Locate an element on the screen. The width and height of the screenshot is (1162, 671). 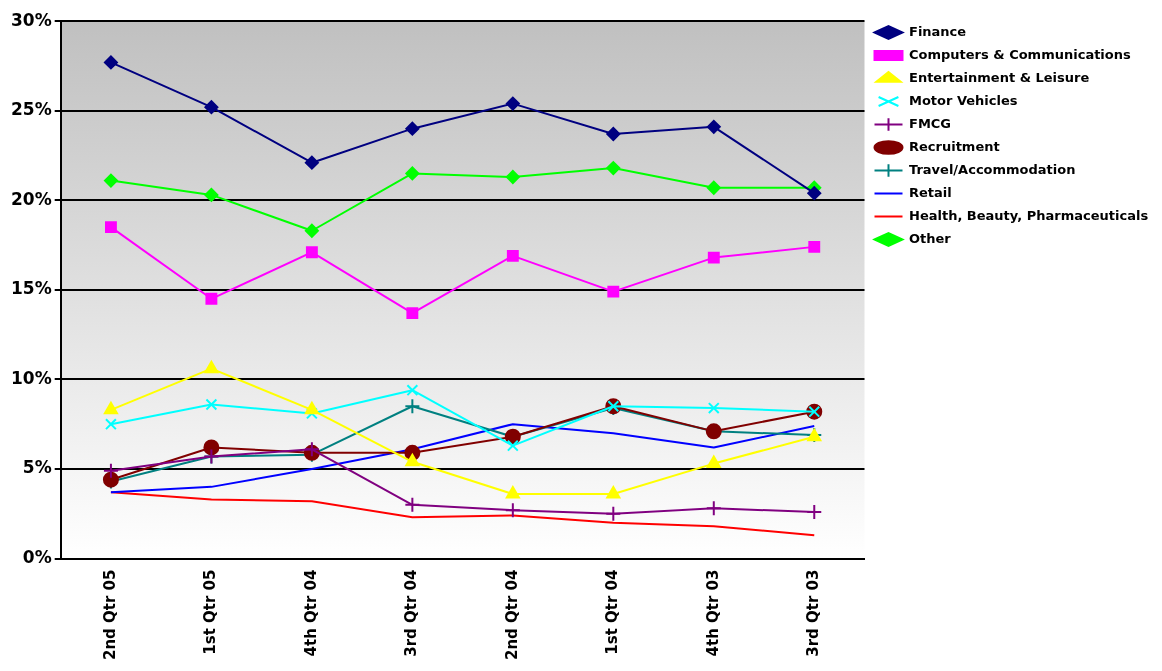
legend-label: Entertainment & Leisure is located at coordinates (999, 77).